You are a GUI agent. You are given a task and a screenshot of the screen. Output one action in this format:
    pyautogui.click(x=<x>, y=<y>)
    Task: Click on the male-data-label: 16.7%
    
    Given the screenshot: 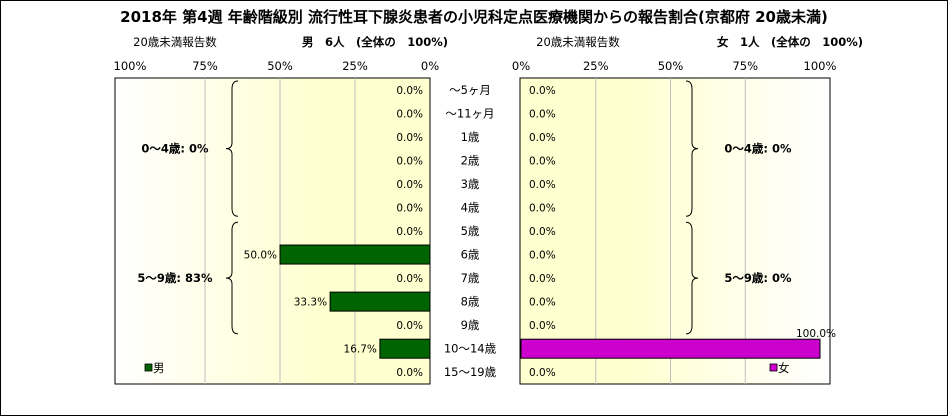 What is the action you would take?
    pyautogui.click(x=360, y=350)
    